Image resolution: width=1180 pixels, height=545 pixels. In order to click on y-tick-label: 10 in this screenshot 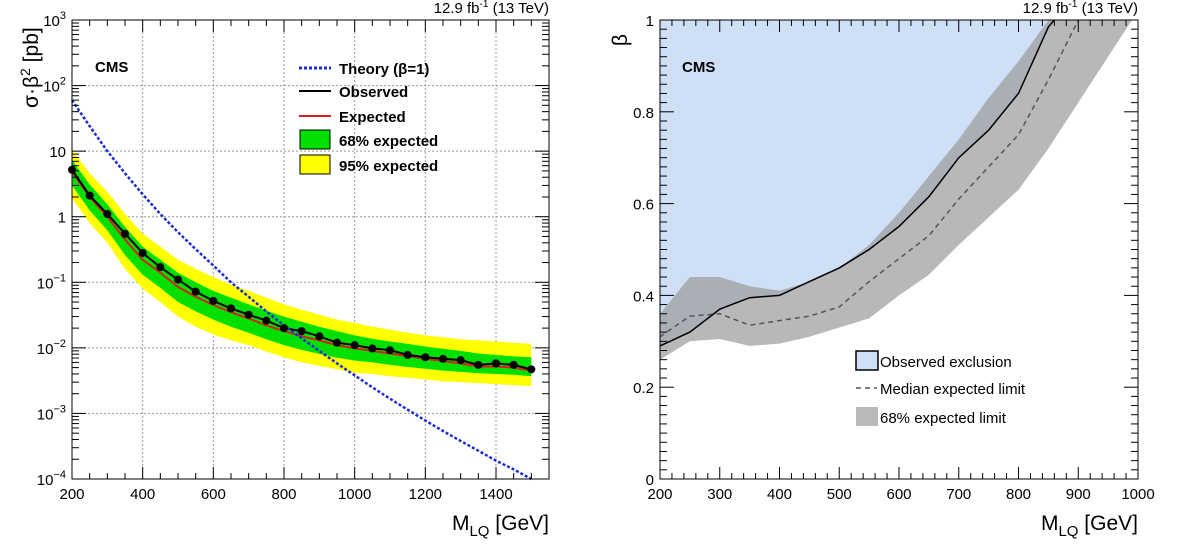, I will do `click(57, 152)`.